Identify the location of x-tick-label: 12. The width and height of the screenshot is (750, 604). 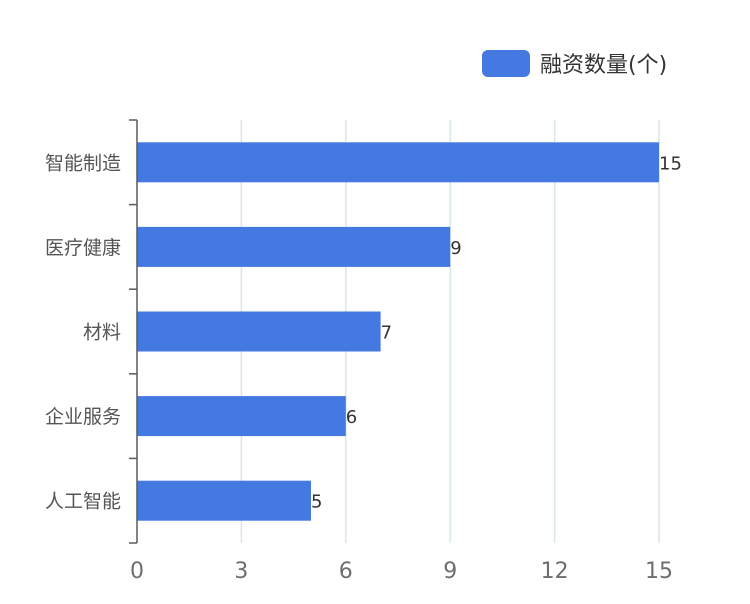
(555, 571).